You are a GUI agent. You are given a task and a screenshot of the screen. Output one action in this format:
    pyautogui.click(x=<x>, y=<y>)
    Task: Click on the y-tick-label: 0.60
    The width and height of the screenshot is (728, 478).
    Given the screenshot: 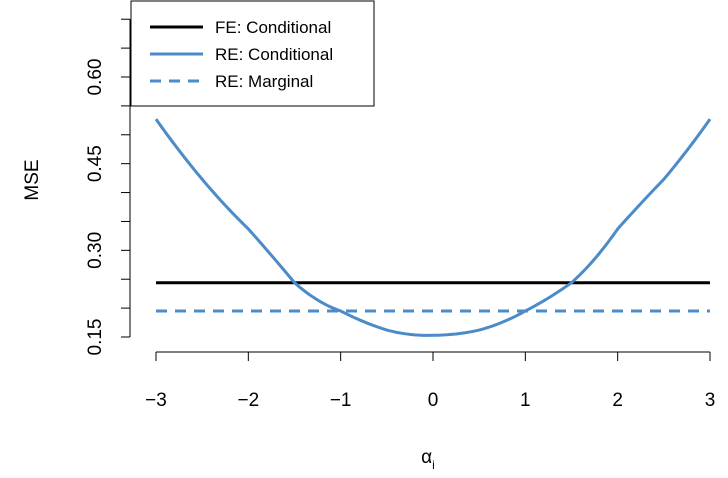 What is the action you would take?
    pyautogui.click(x=95, y=77)
    